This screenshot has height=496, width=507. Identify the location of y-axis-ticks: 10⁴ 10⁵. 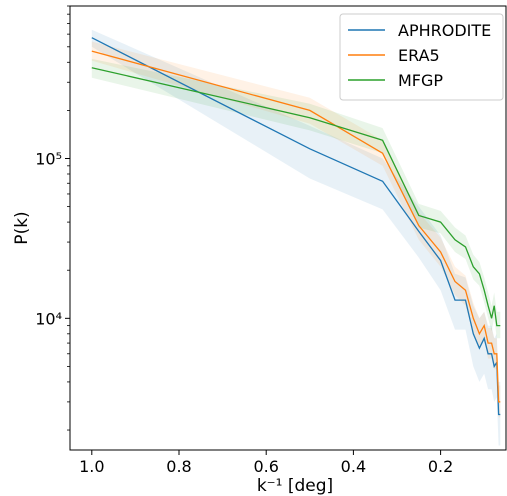
(52, 218).